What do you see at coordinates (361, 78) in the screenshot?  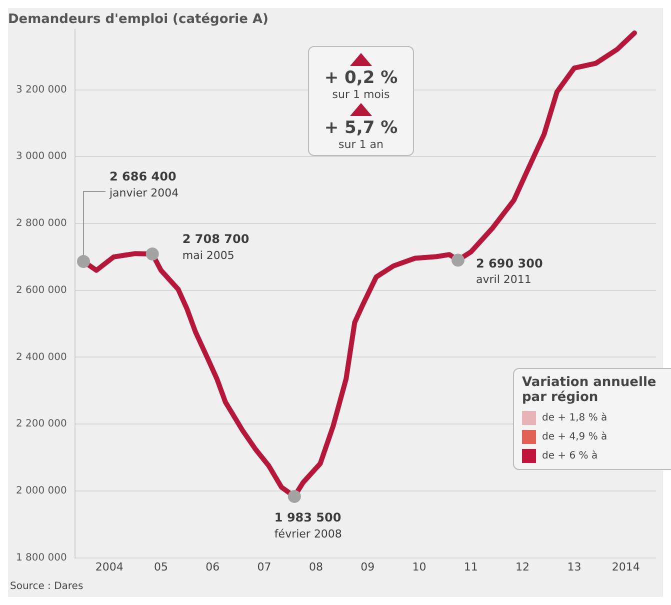 I see `annotation: + 0,2 %` at bounding box center [361, 78].